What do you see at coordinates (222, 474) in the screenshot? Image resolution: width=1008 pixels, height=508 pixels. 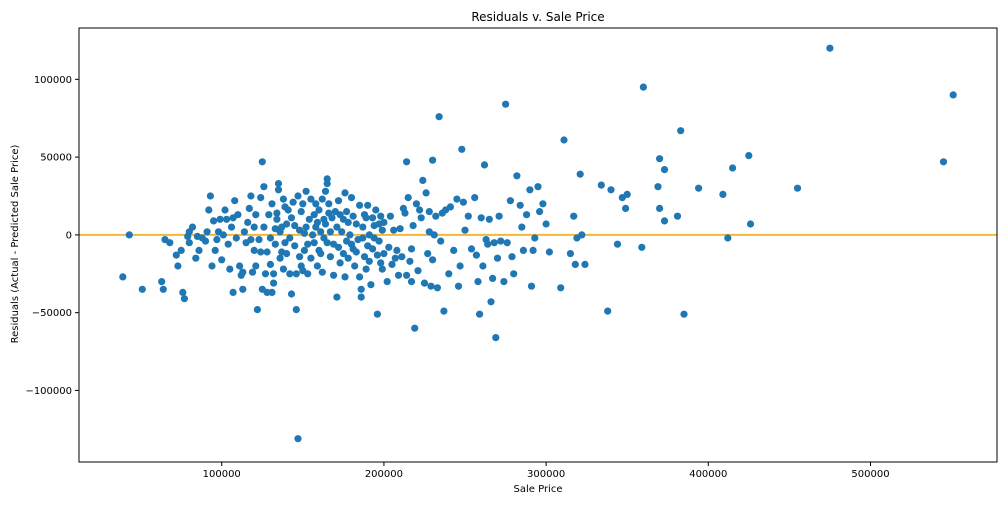 I see `x-tick-label: 100000` at bounding box center [222, 474].